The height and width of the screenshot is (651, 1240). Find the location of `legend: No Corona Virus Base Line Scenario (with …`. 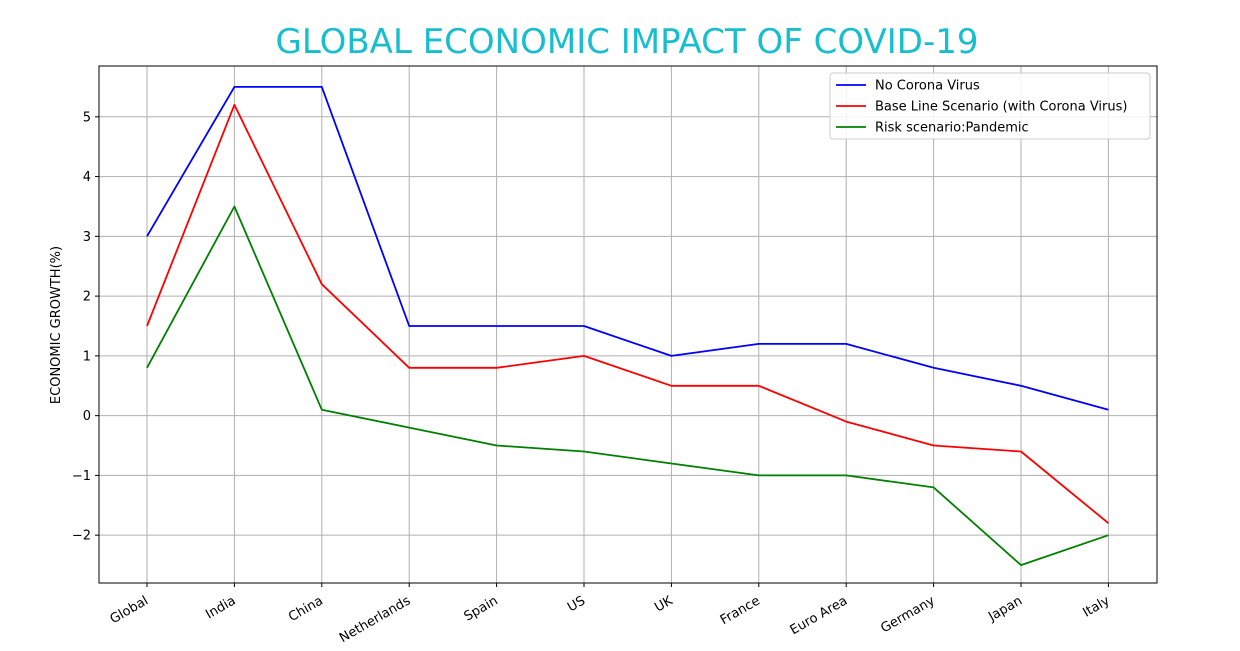

legend: No Corona Virus Base Line Scenario (with … is located at coordinates (990, 106).